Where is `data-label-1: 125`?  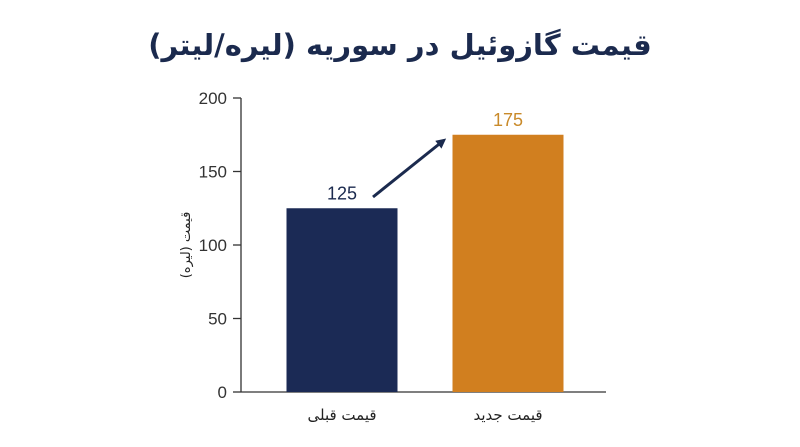 data-label-1: 125 is located at coordinates (342, 193).